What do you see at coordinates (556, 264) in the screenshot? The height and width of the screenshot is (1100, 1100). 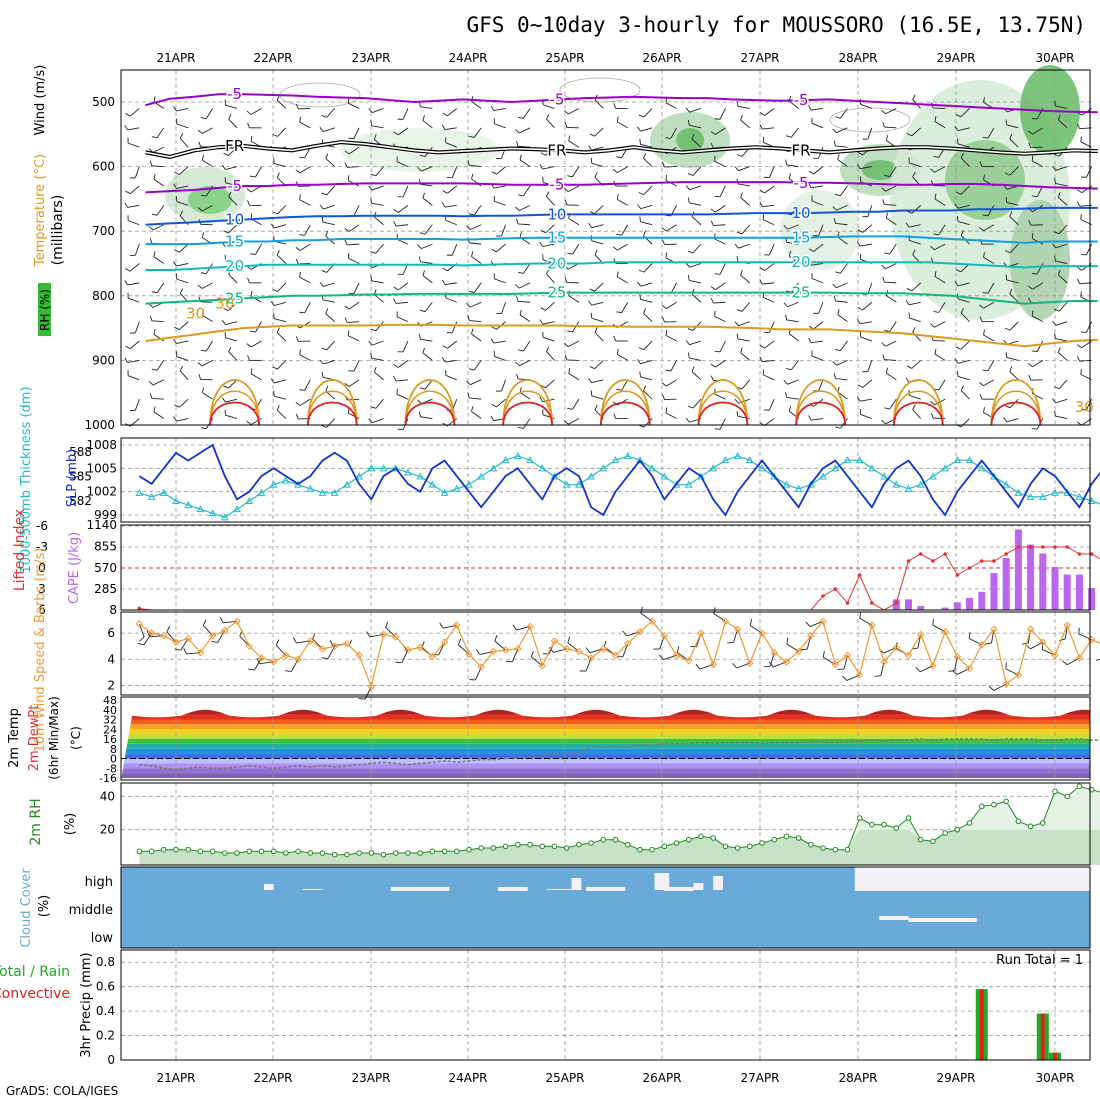 I see `isotherm-label: 20` at bounding box center [556, 264].